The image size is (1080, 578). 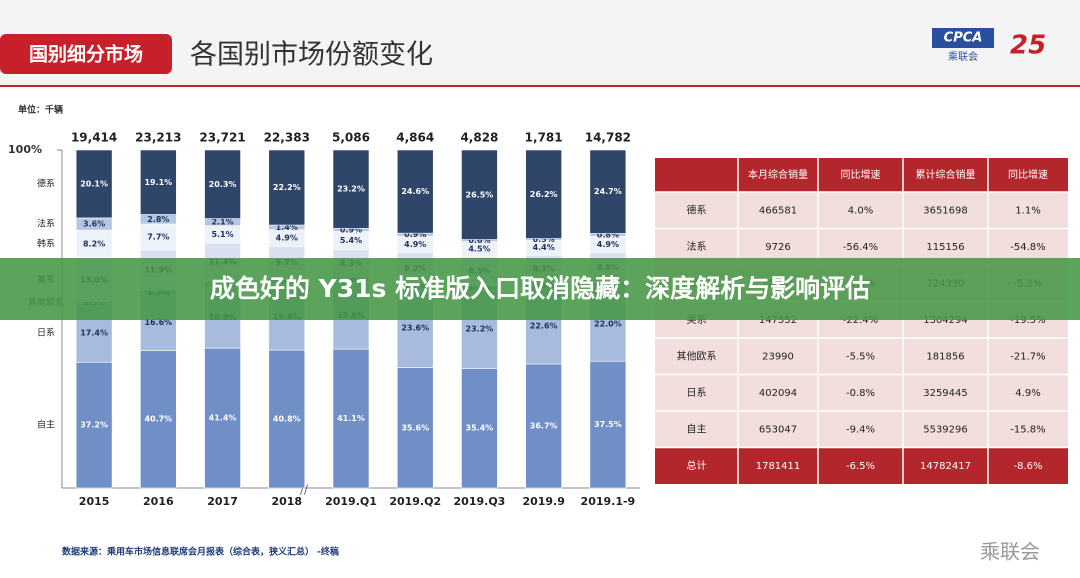 I want to click on table-cell: 德系, so click(x=697, y=209).